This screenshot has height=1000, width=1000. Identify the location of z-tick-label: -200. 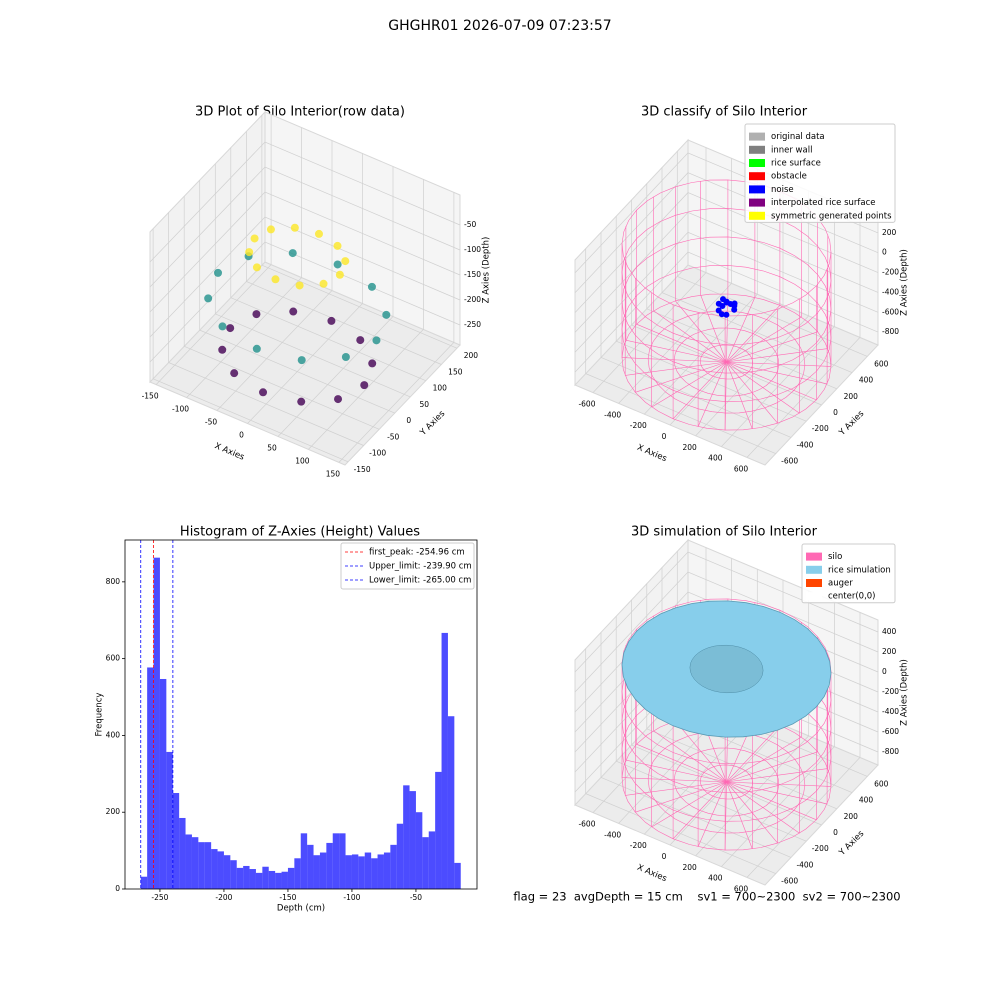
(472, 299).